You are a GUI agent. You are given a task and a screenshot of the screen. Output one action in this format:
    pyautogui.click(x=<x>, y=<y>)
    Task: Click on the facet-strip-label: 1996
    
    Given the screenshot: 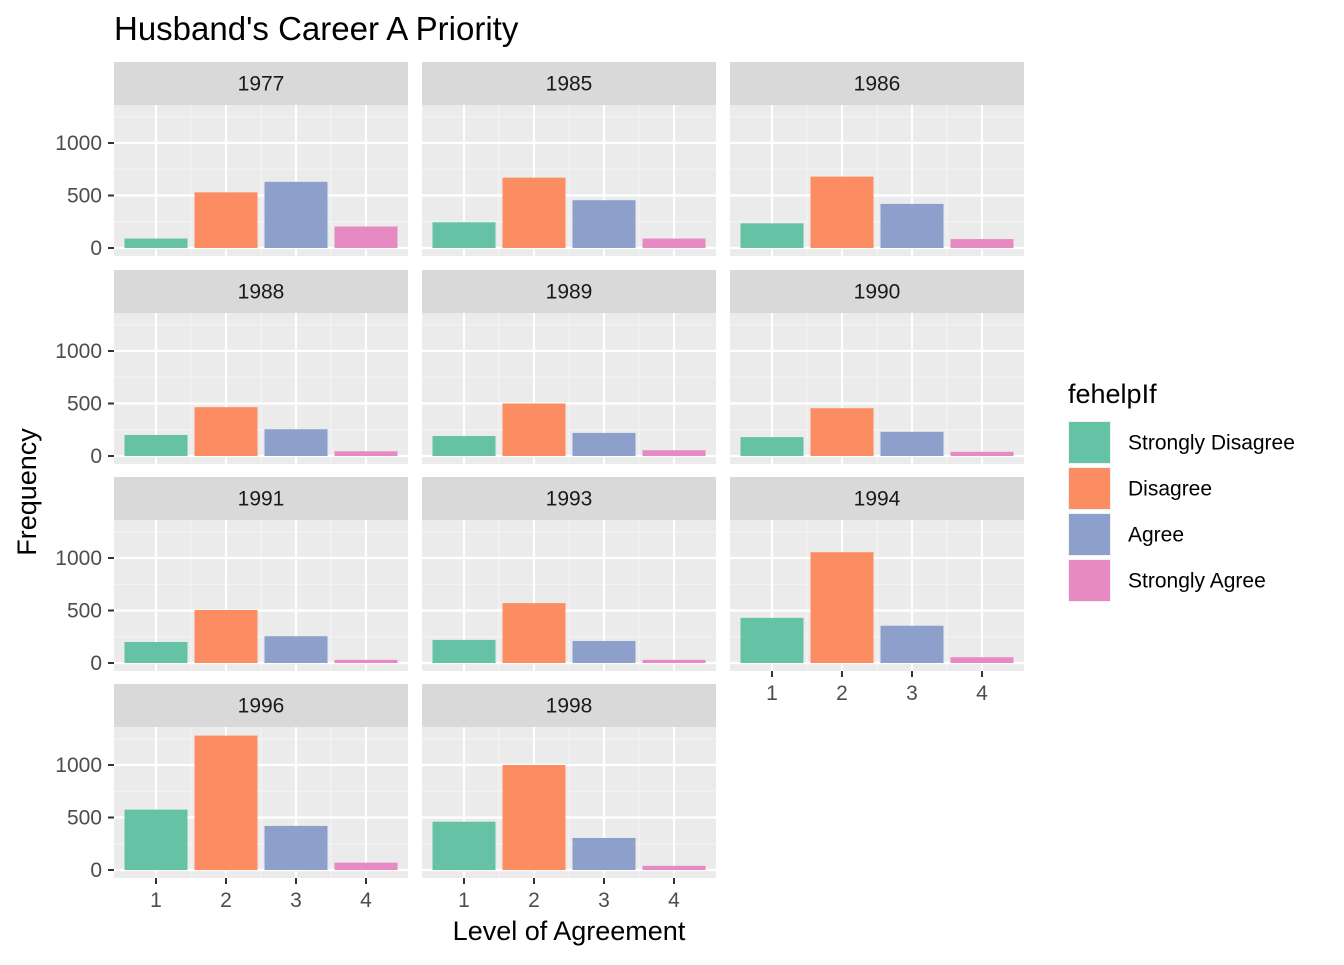 What is the action you would take?
    pyautogui.click(x=261, y=706)
    